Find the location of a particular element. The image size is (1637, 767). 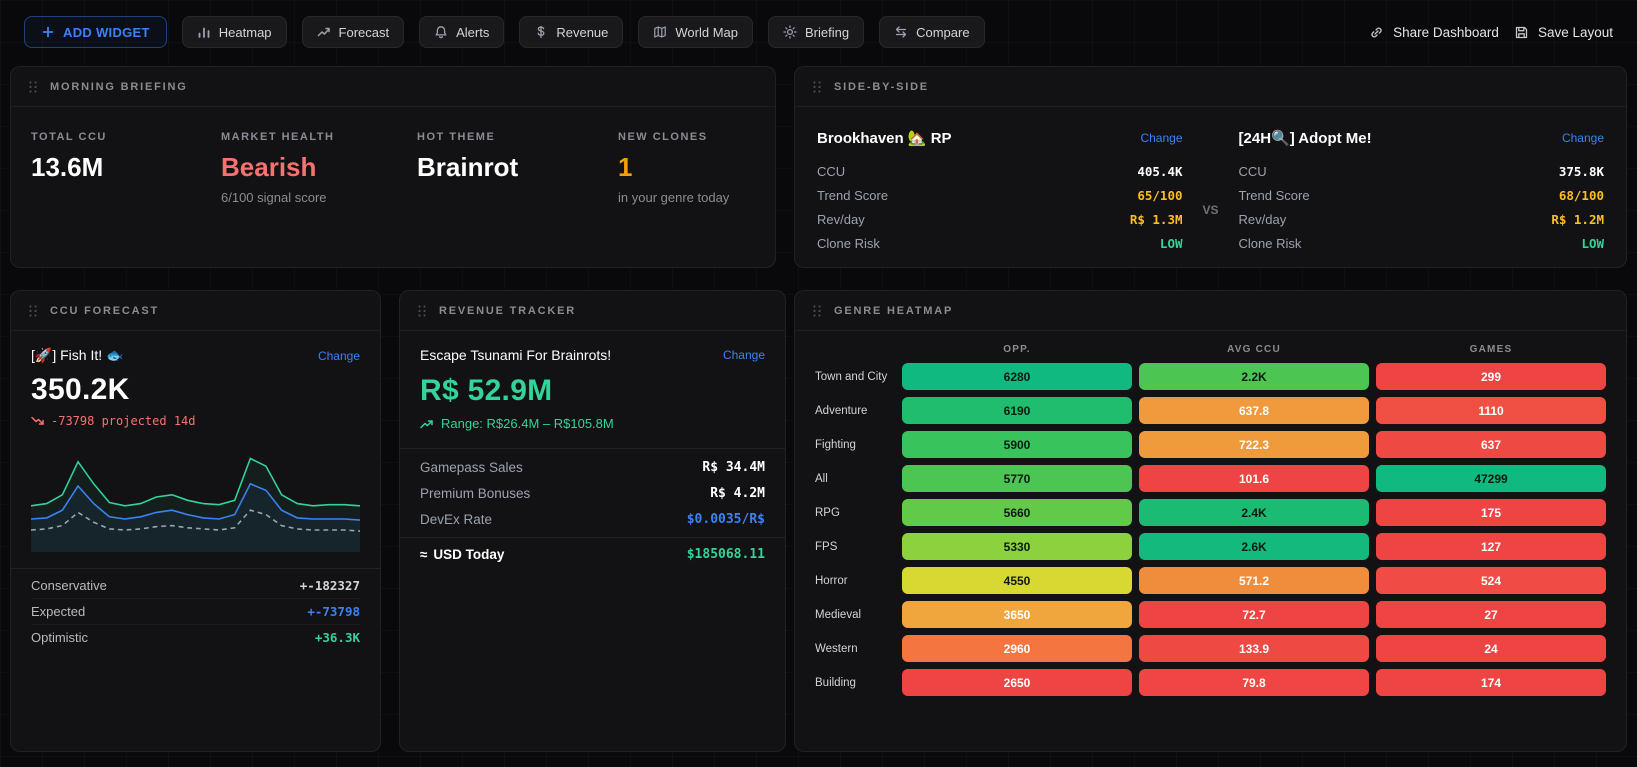

heatmap-cell: 127 is located at coordinates (1491, 546).